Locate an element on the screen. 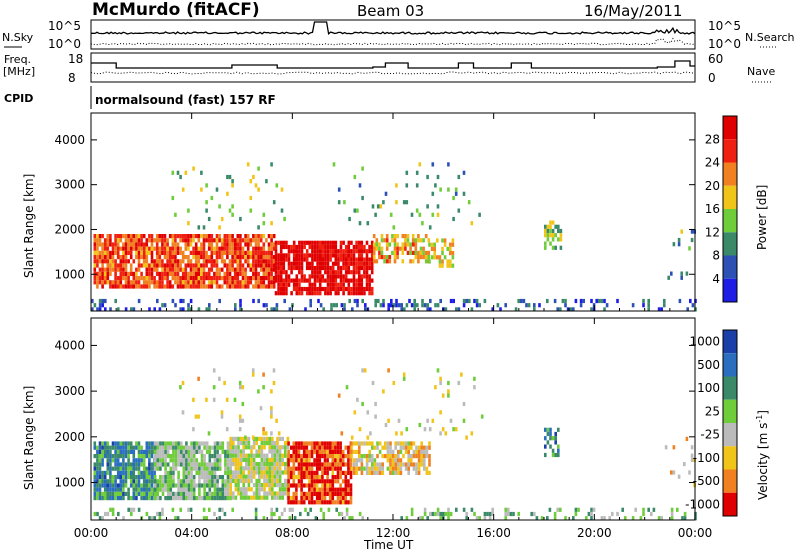  noise-left-tick-top: 10^5 is located at coordinates (64, 26).